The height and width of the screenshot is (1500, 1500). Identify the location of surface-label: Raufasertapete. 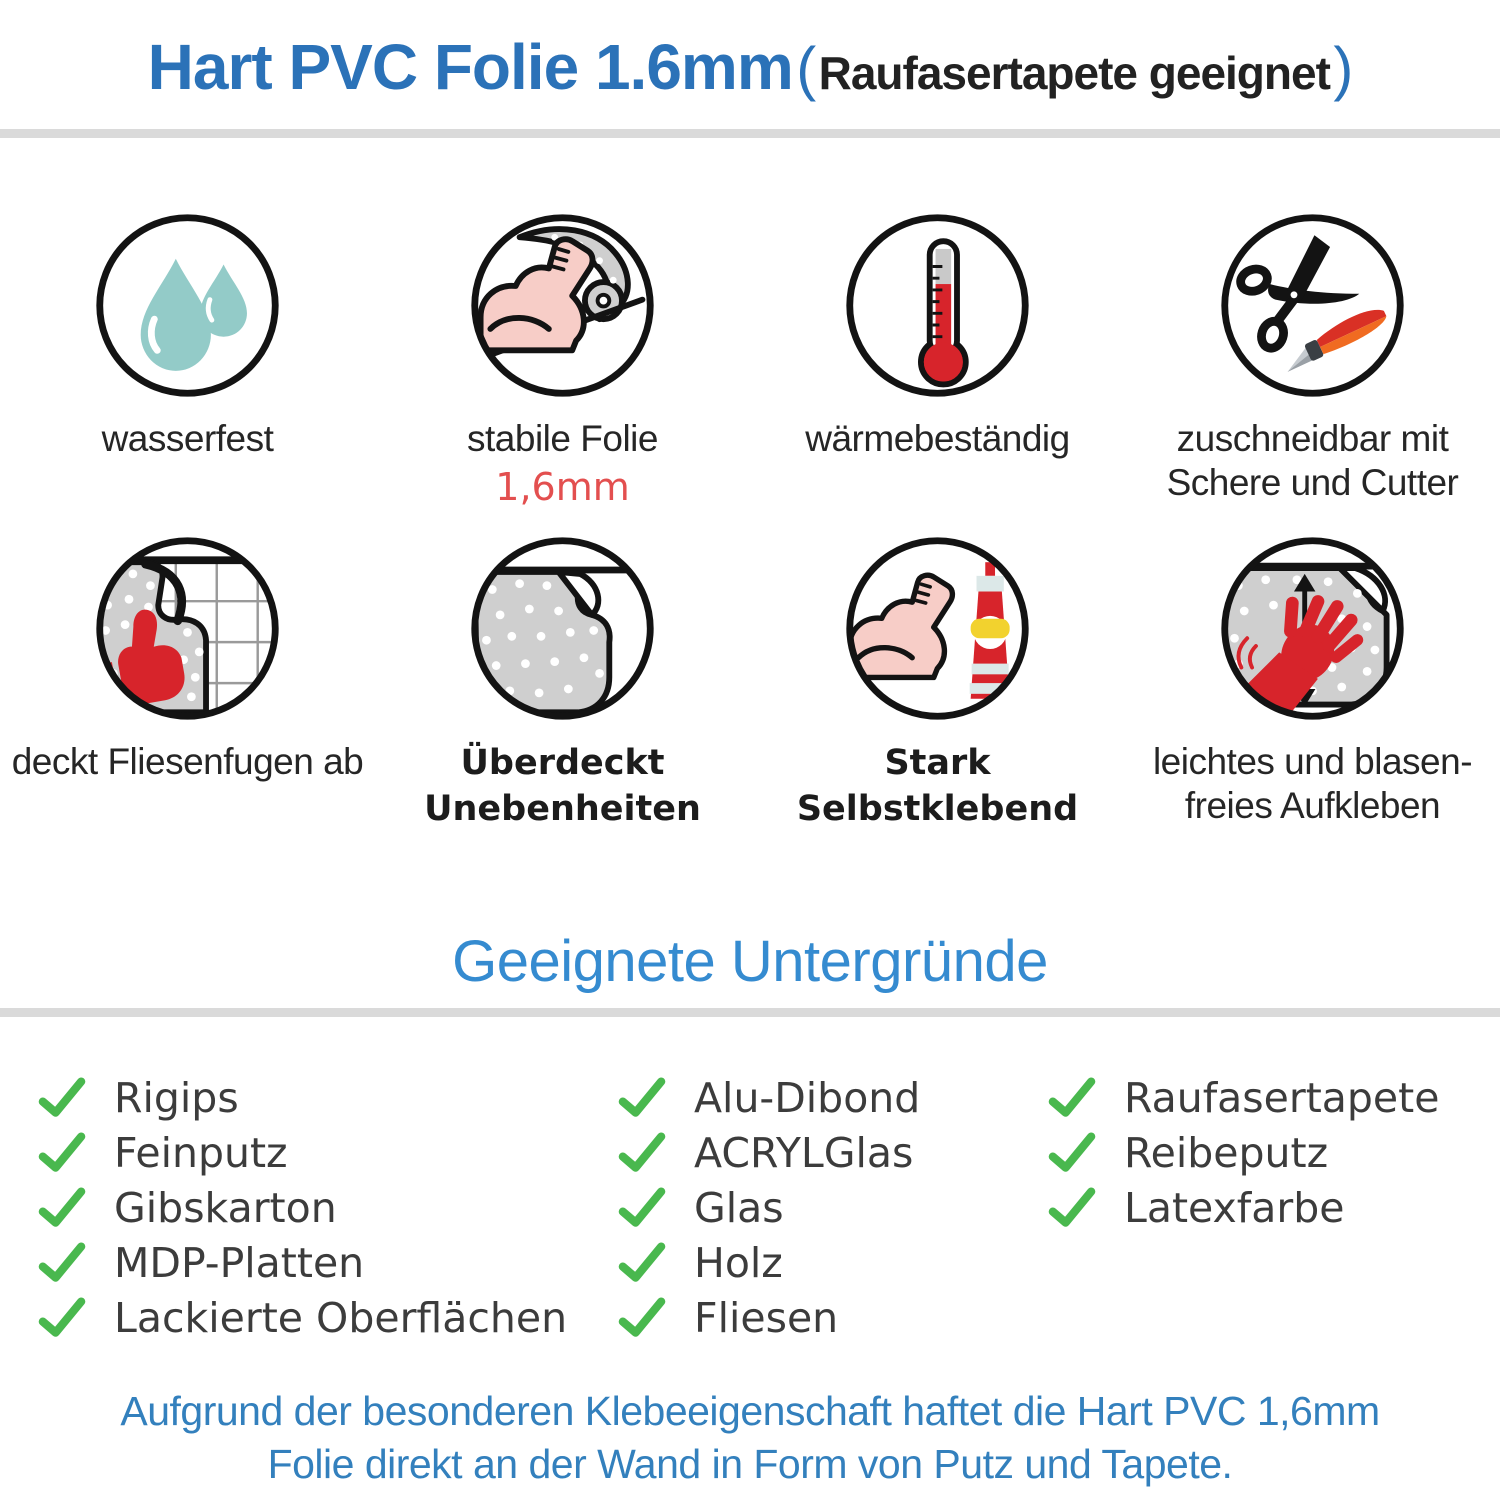
(1282, 1097).